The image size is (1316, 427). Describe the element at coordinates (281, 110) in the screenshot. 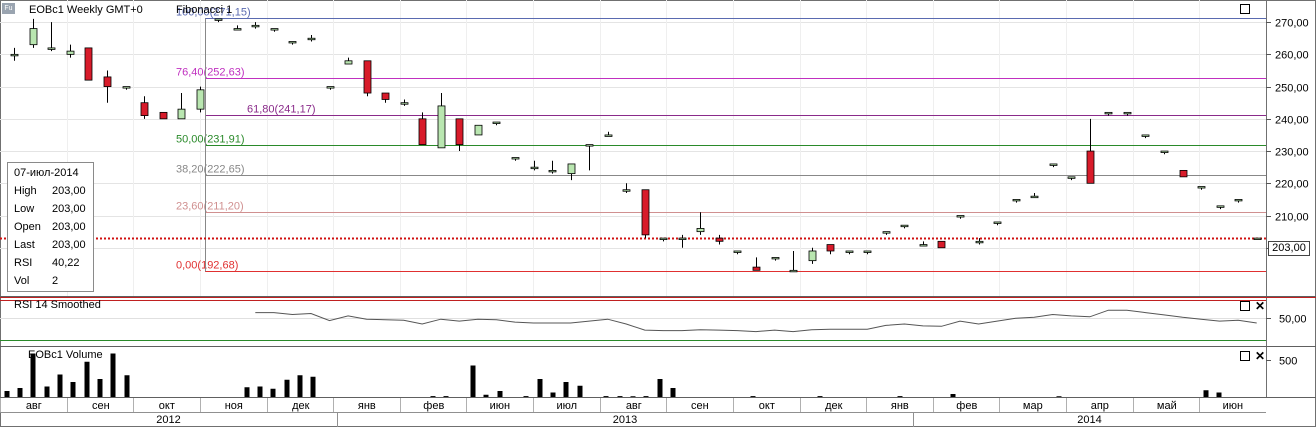

I see `fibonacci-label: 61,80(241,17)` at that location.